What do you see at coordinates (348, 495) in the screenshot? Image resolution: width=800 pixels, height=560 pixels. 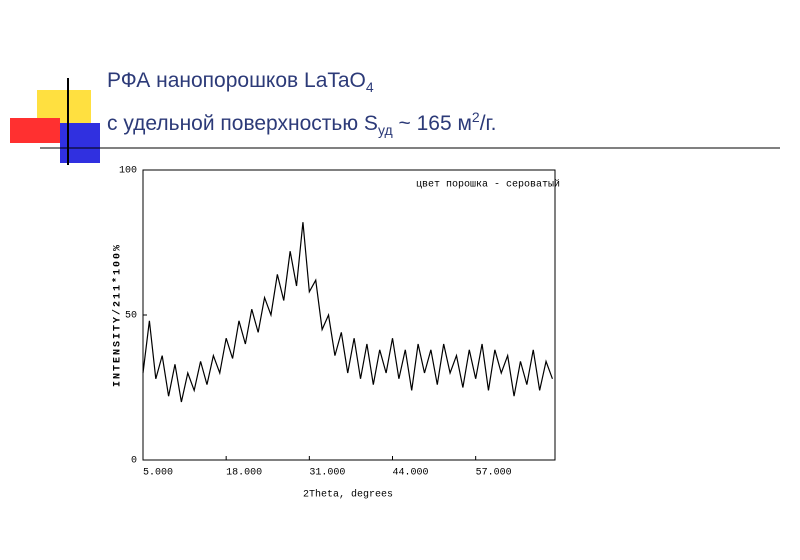 I see `x-axis-label: 2Theta, degrees` at bounding box center [348, 495].